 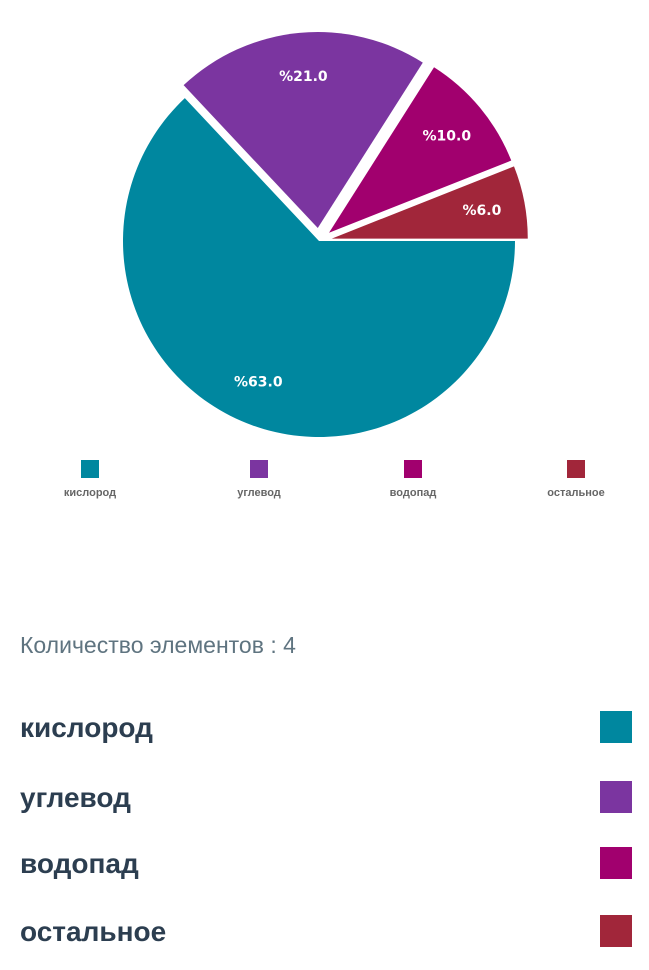 I want to click on item-name: остальное, so click(x=93, y=931).